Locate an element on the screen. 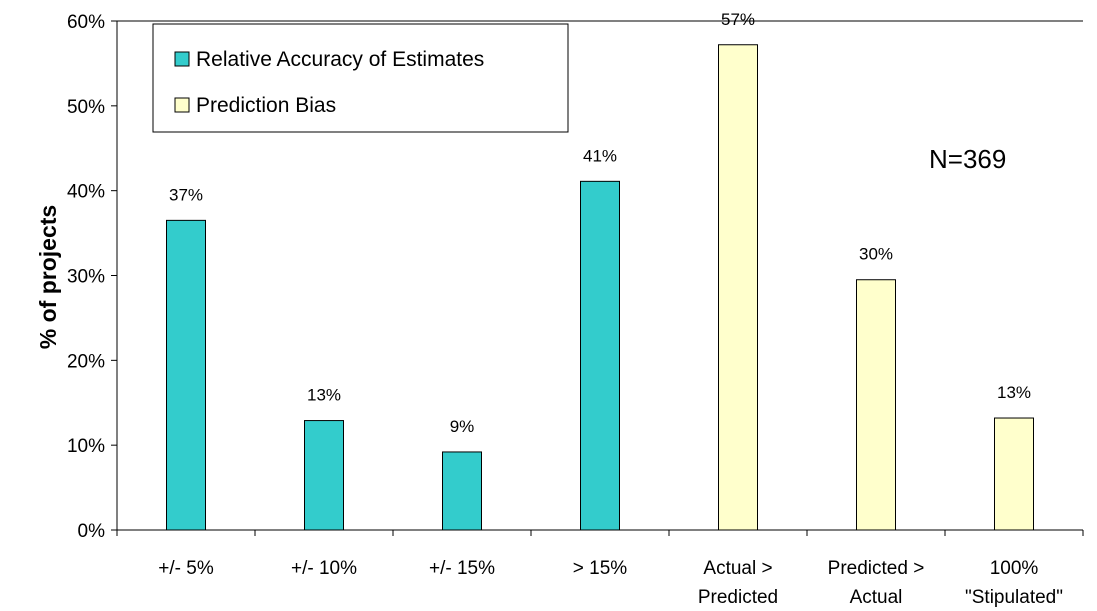 The height and width of the screenshot is (611, 1097). legend-swatch-accuracy is located at coordinates (182, 59).